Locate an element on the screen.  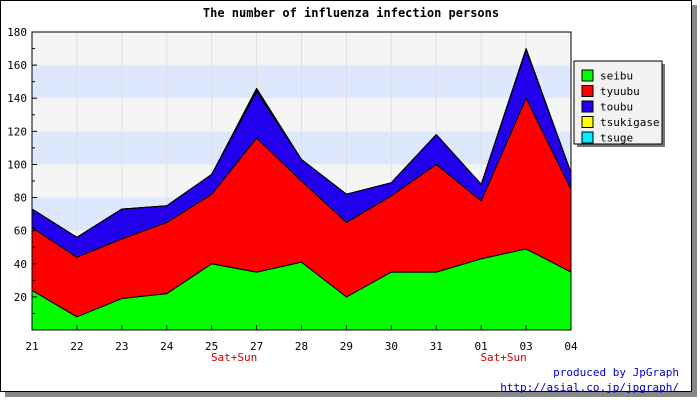
x-tick-label: 31 is located at coordinates (436, 346).